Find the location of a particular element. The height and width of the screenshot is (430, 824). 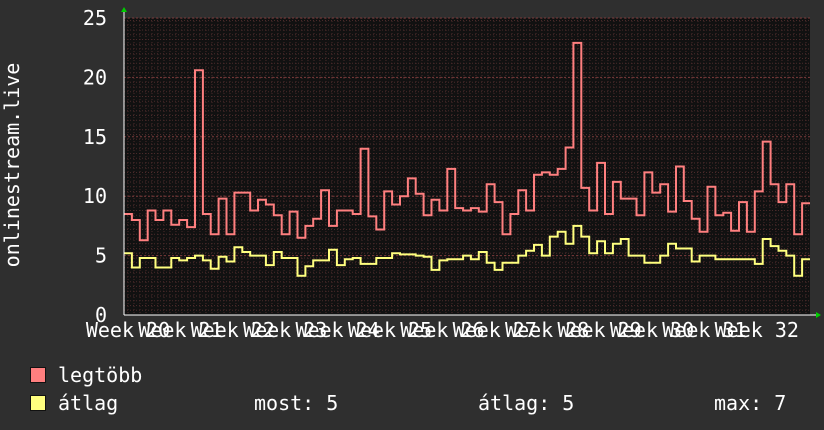

y-tick-label: 20 is located at coordinates (95, 77).